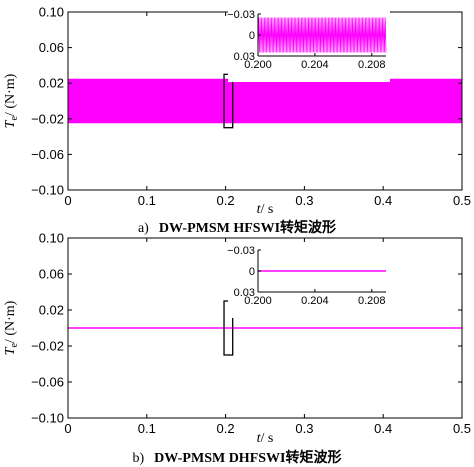 This screenshot has width=474, height=467. I want to click on caption-text: DW-PMSM HFSWI转矩波形, so click(247, 227).